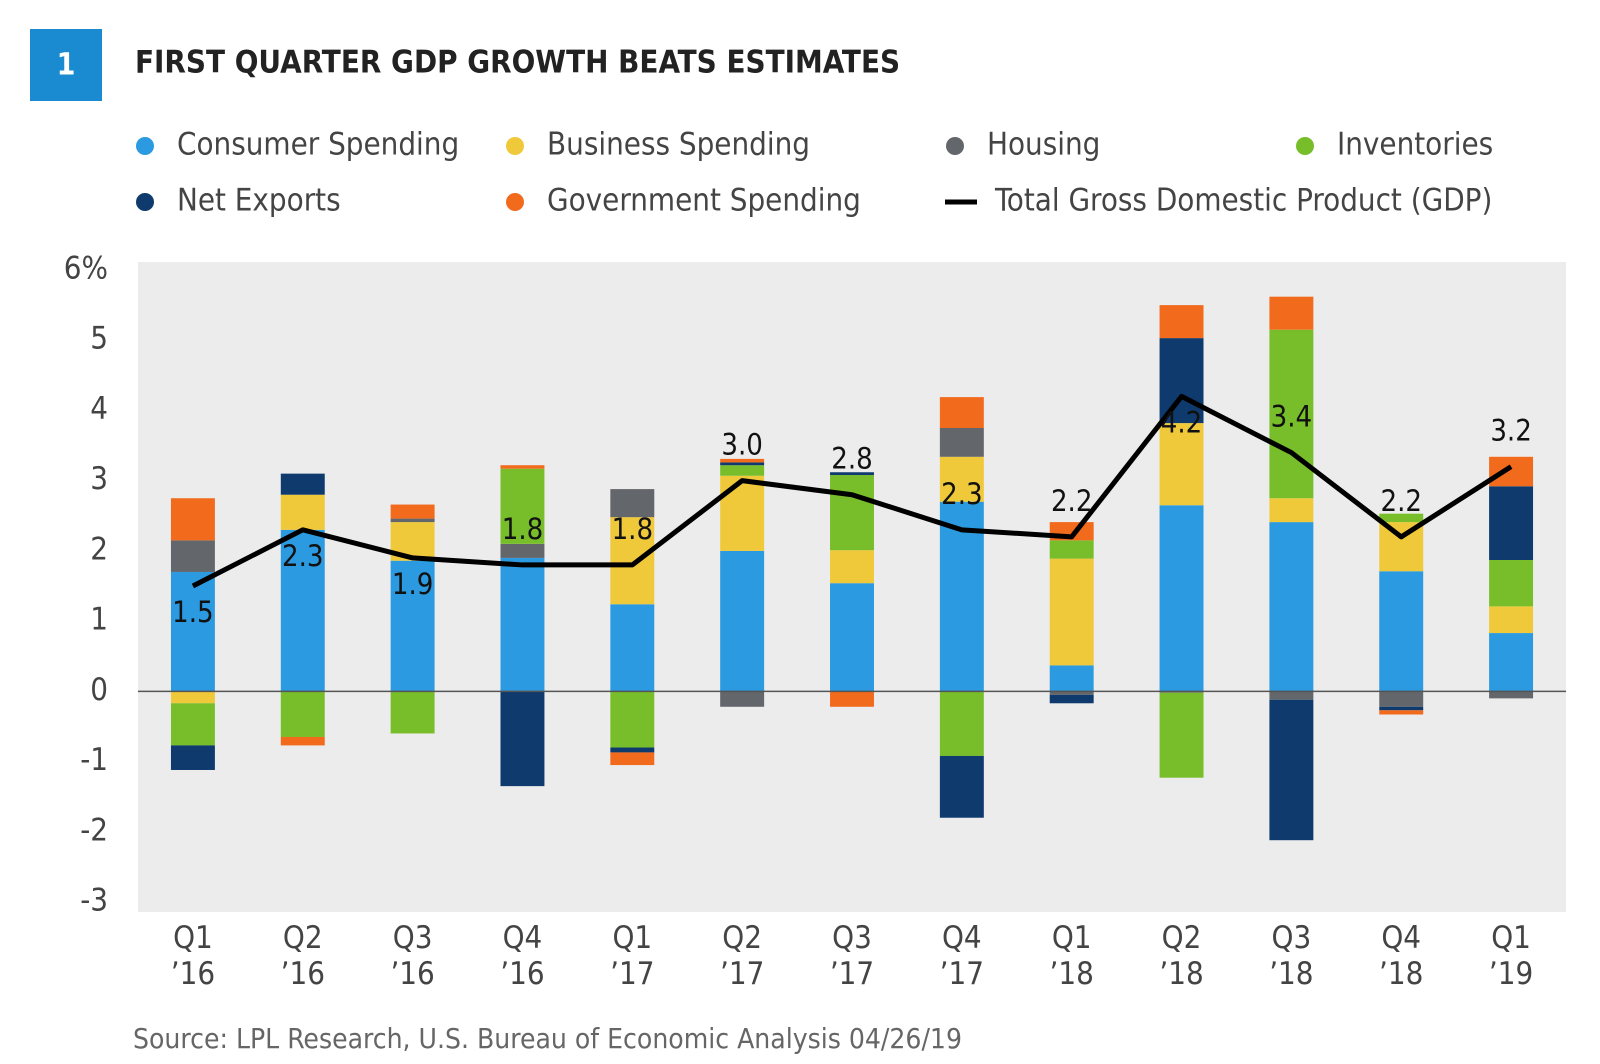  What do you see at coordinates (704, 201) in the screenshot?
I see `legend-label: Government Spending` at bounding box center [704, 201].